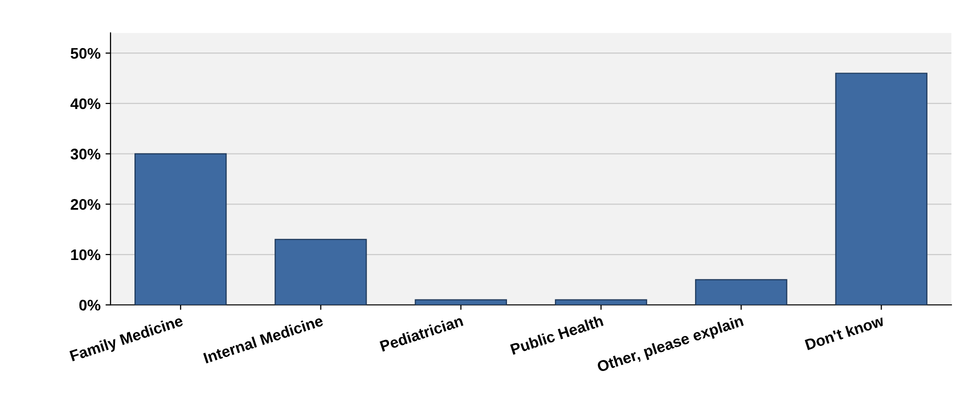  I want to click on x-tick-label: Public Health, so click(557, 334).